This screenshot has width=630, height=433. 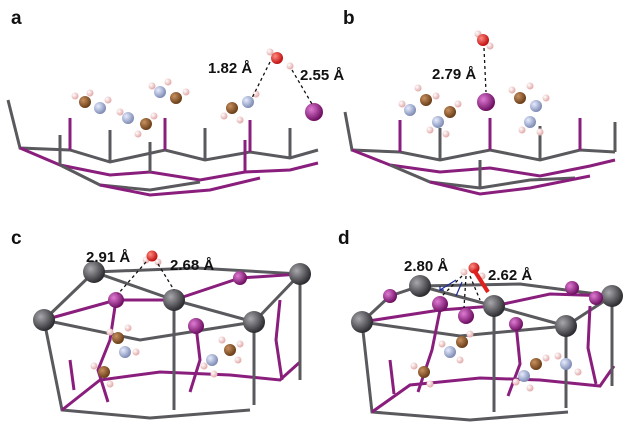 I want to click on panel-label-b: b, so click(x=349, y=18).